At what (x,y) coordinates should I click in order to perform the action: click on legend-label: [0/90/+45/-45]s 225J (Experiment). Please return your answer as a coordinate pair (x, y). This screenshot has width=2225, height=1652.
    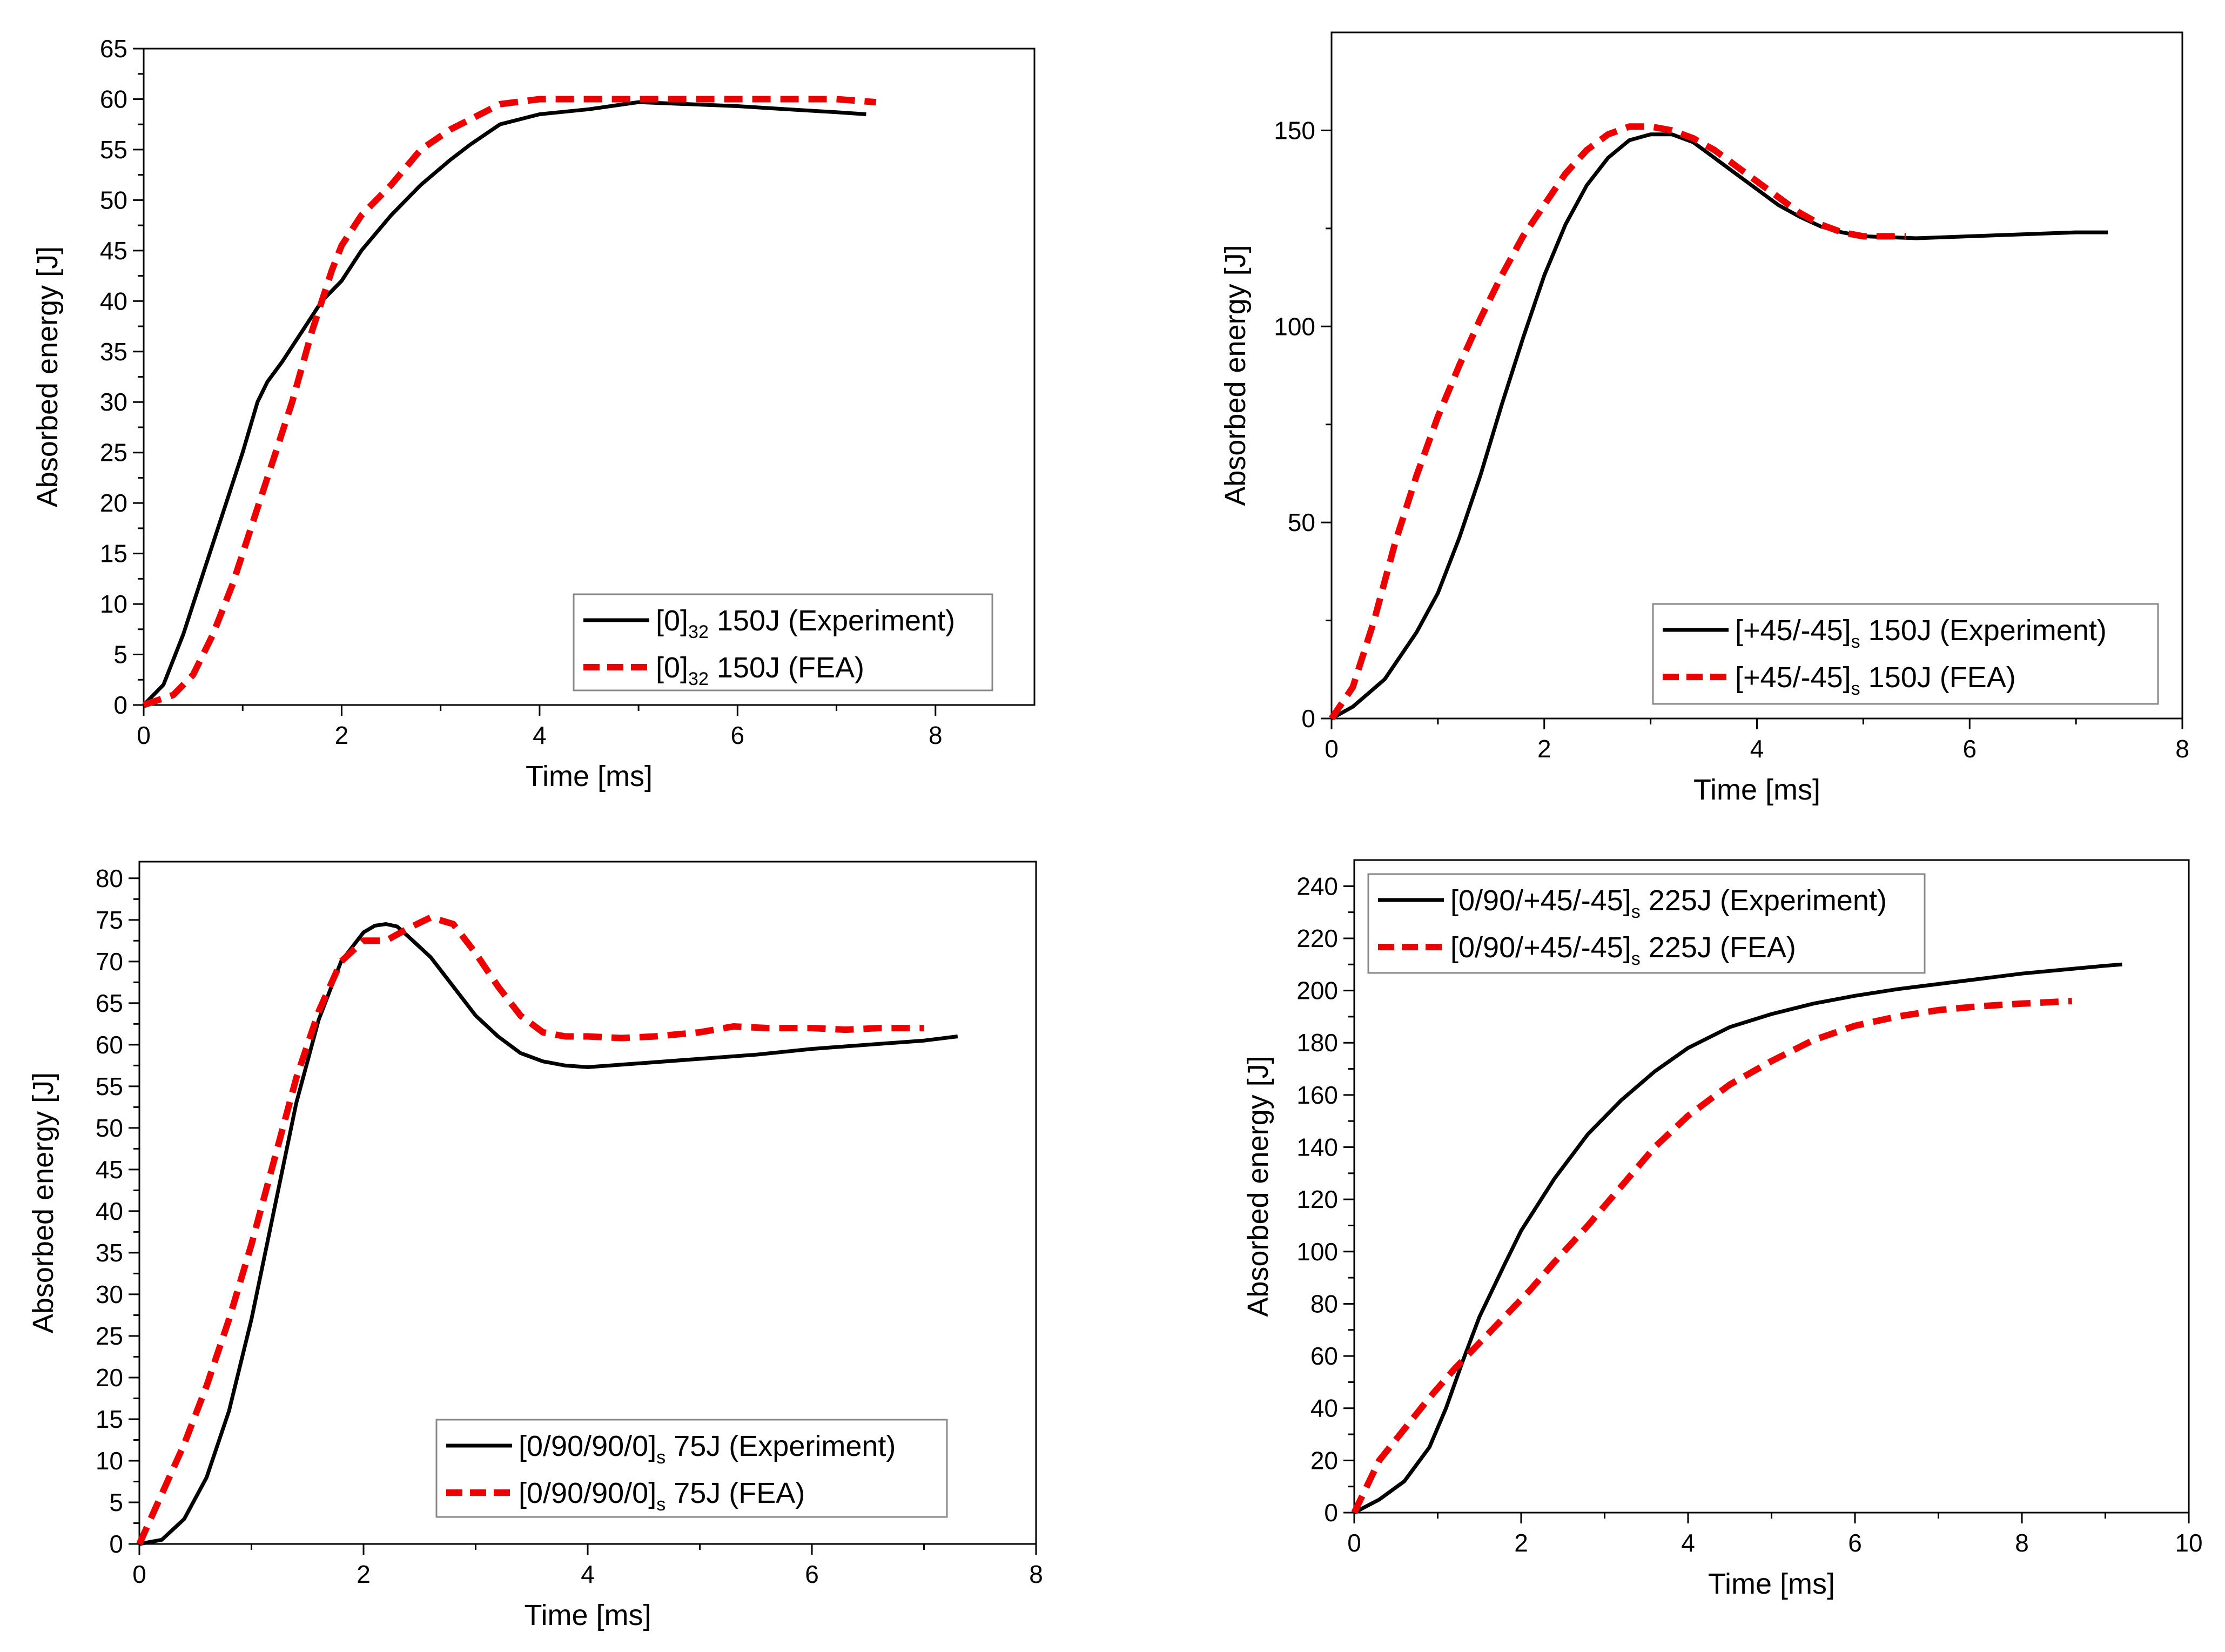
    Looking at the image, I should click on (1668, 903).